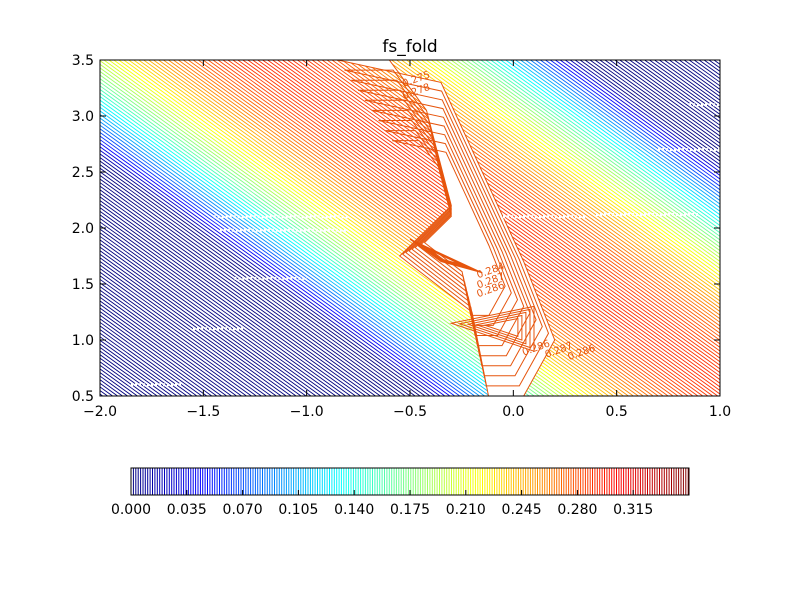 This screenshot has width=800, height=600. What do you see at coordinates (83, 61) in the screenshot?
I see `y-tick-label: 3.5` at bounding box center [83, 61].